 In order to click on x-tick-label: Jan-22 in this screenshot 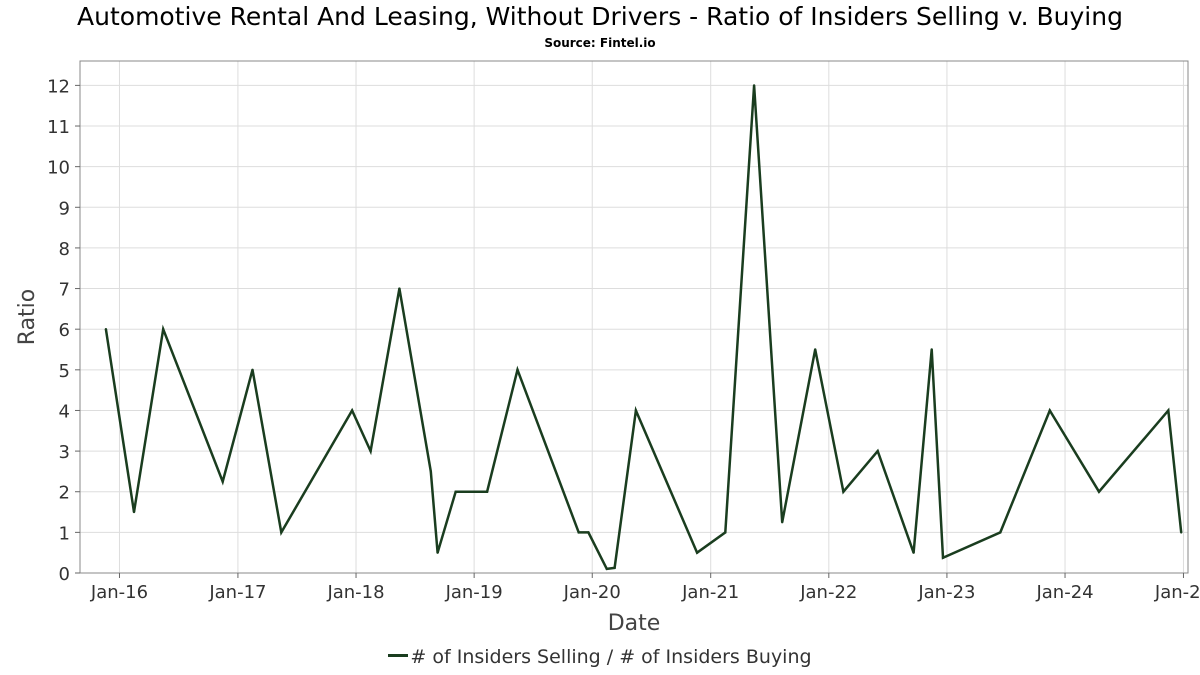, I will do `click(828, 592)`.